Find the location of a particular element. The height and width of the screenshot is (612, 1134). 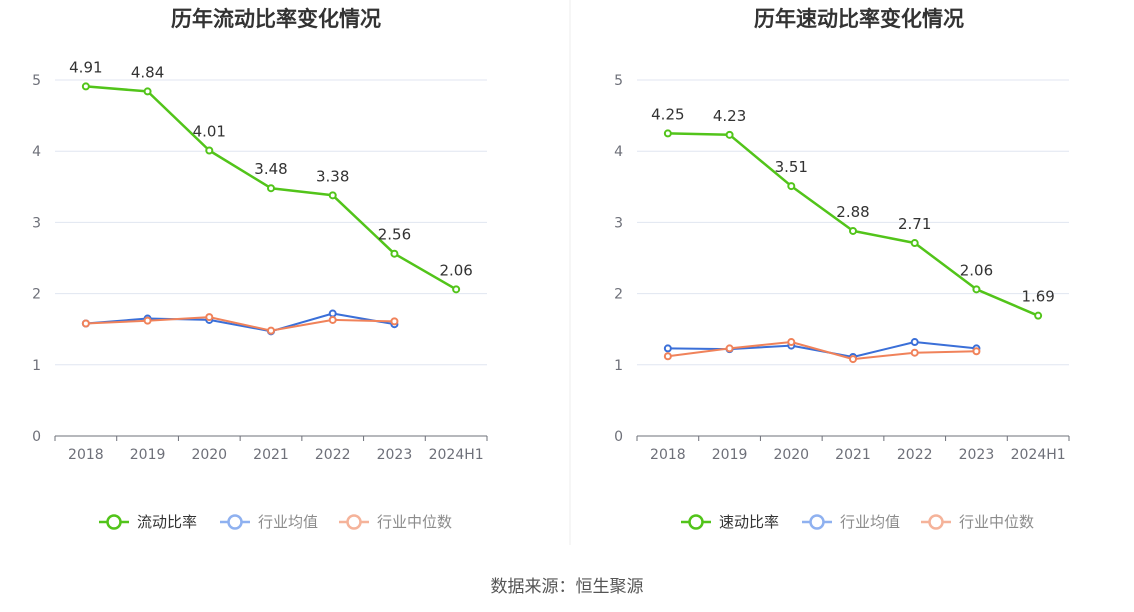

data-label: 3.48 is located at coordinates (270, 169).